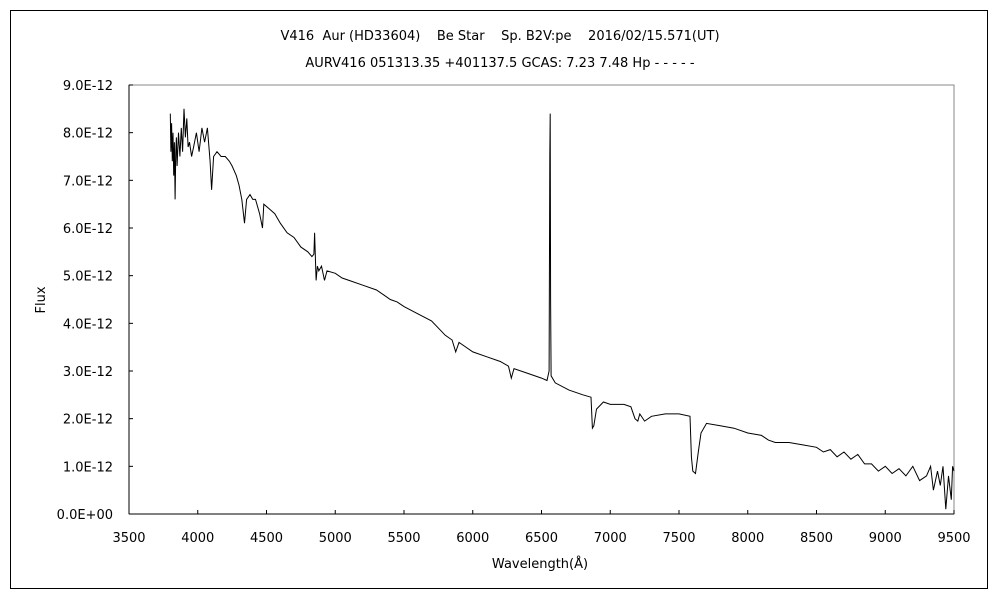 The width and height of the screenshot is (1000, 600). What do you see at coordinates (88, 420) in the screenshot?
I see `y-tick-label: 2.0E-12` at bounding box center [88, 420].